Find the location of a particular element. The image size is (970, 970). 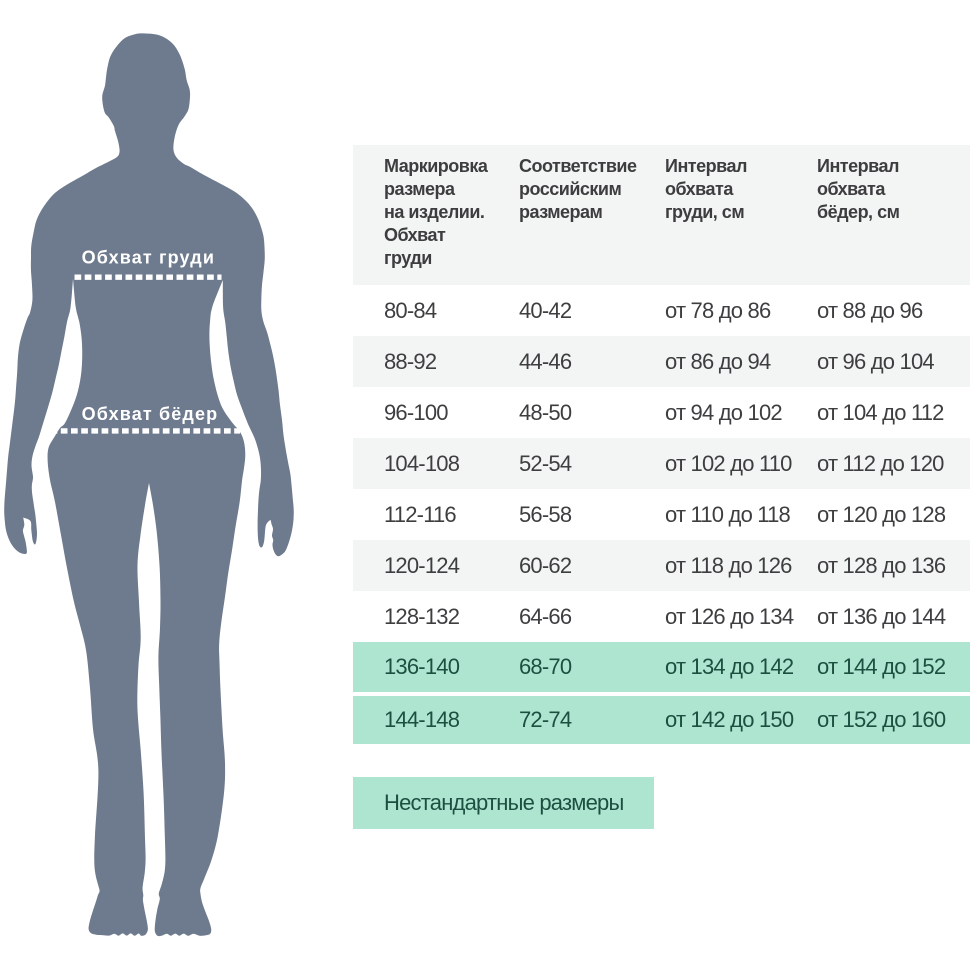

svg-text: Обхват бёдер is located at coordinates (150, 414).